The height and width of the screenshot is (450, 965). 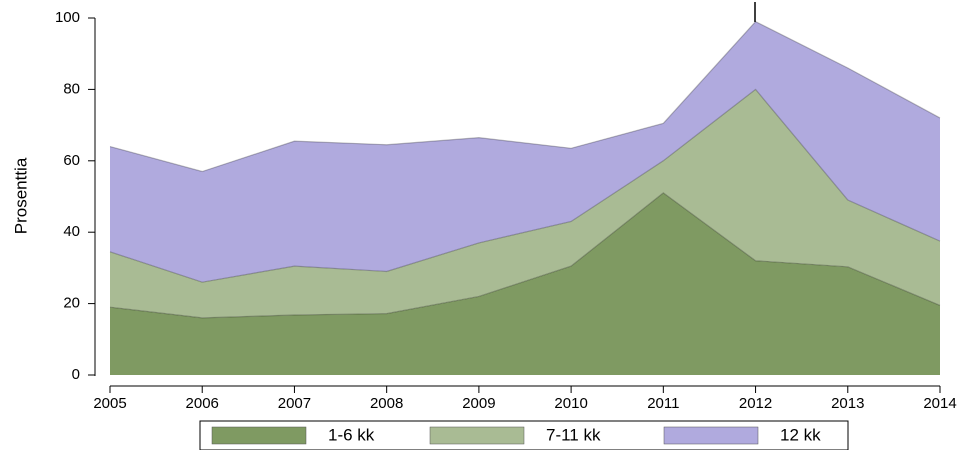 I want to click on x-tick-label: 2012, so click(x=755, y=403).